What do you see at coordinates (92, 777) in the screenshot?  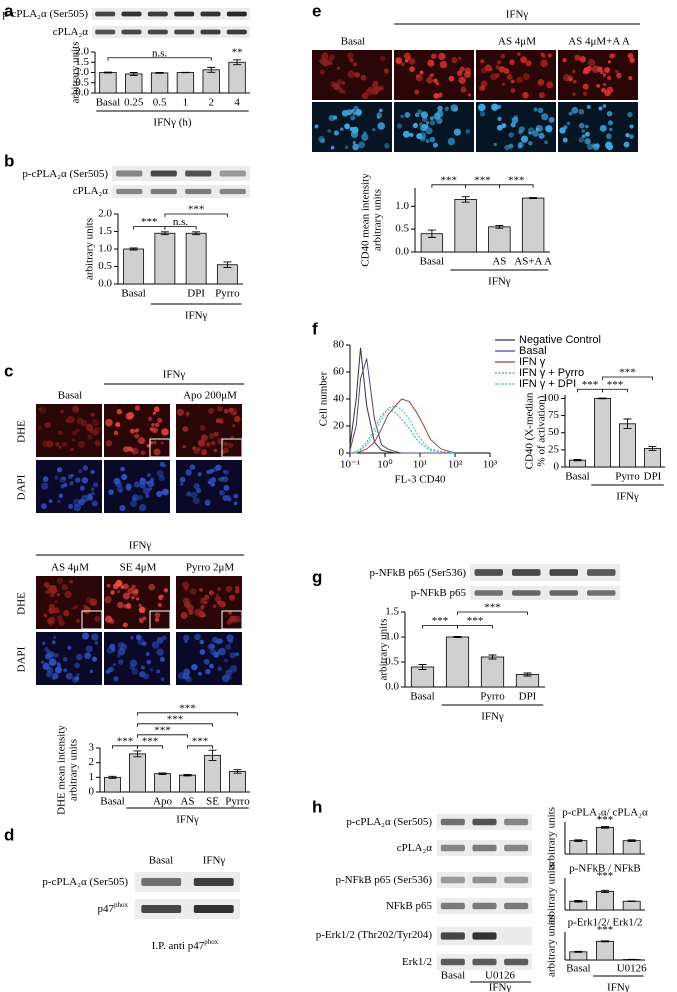 I see `y-tick-label: 1` at bounding box center [92, 777].